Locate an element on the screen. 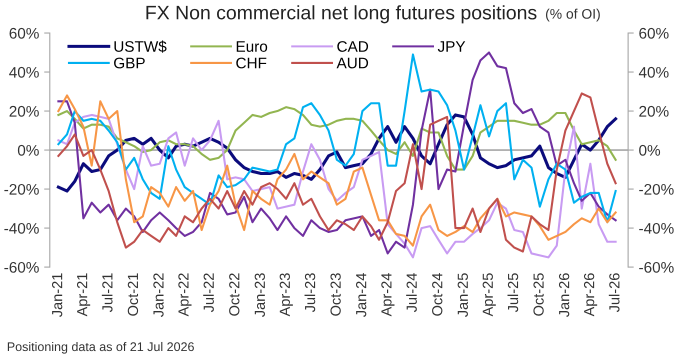 The width and height of the screenshot is (682, 359). legend-label: USTW$ is located at coordinates (140, 46).